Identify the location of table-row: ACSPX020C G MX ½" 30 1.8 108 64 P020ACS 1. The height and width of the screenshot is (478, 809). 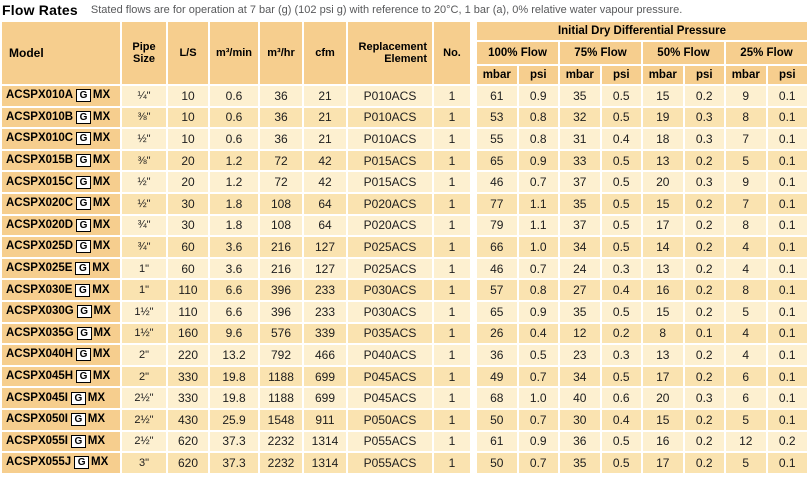
(236, 203).